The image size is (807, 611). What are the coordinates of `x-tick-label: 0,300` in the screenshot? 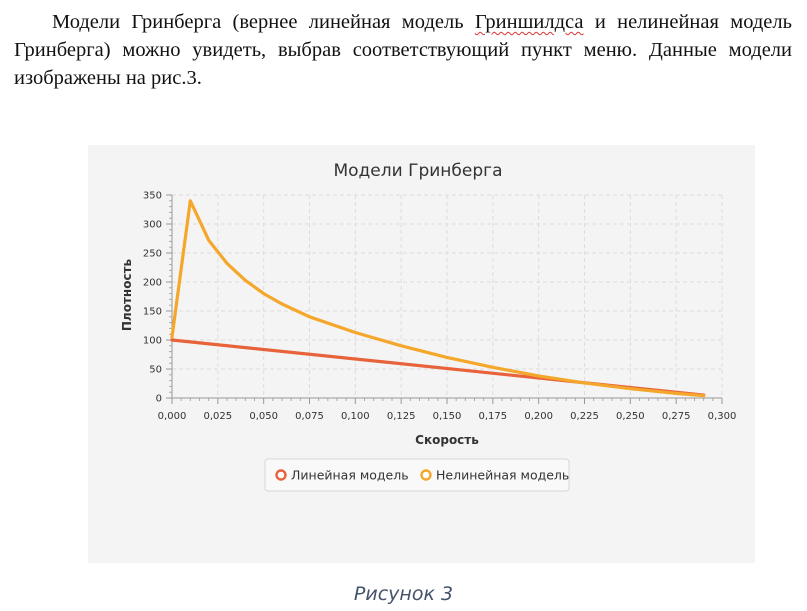 It's located at (722, 416).